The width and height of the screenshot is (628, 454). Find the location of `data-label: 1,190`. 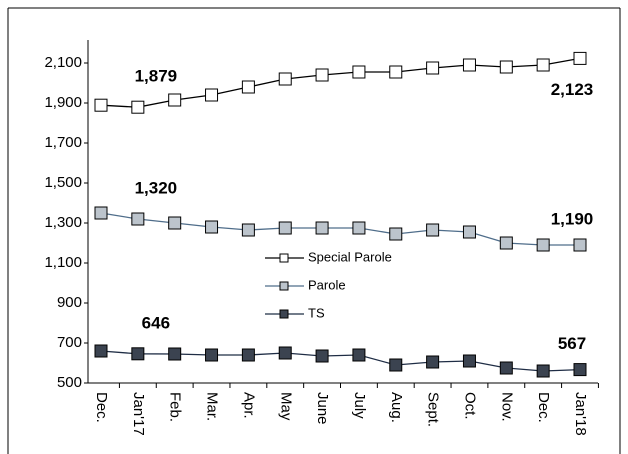

data-label: 1,190 is located at coordinates (572, 218).